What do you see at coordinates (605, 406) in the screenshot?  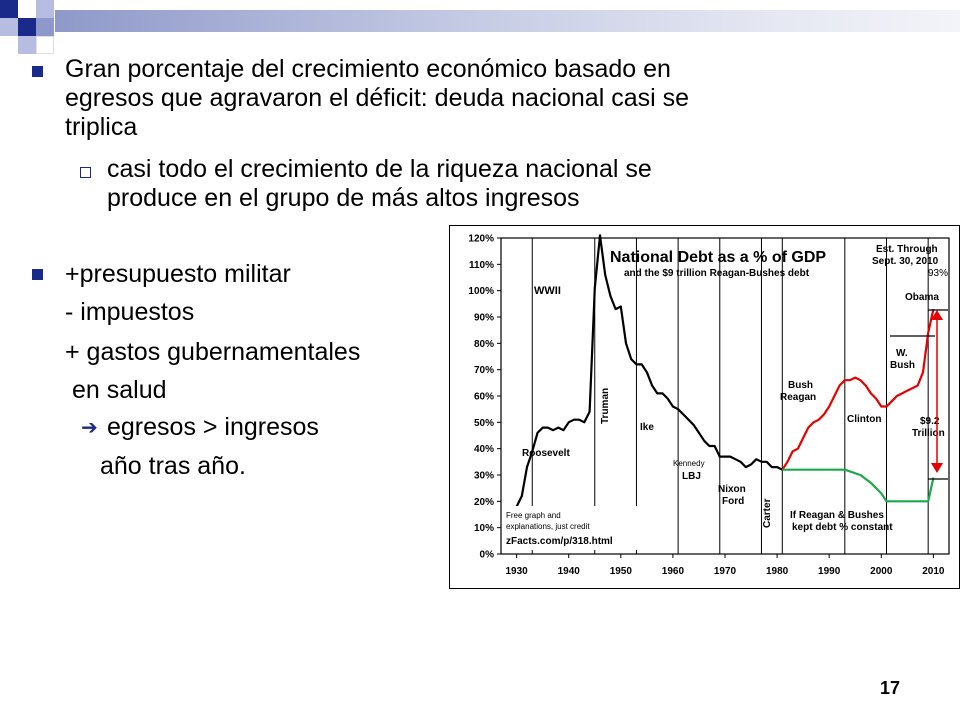 I see `label-truman: Truman` at bounding box center [605, 406].